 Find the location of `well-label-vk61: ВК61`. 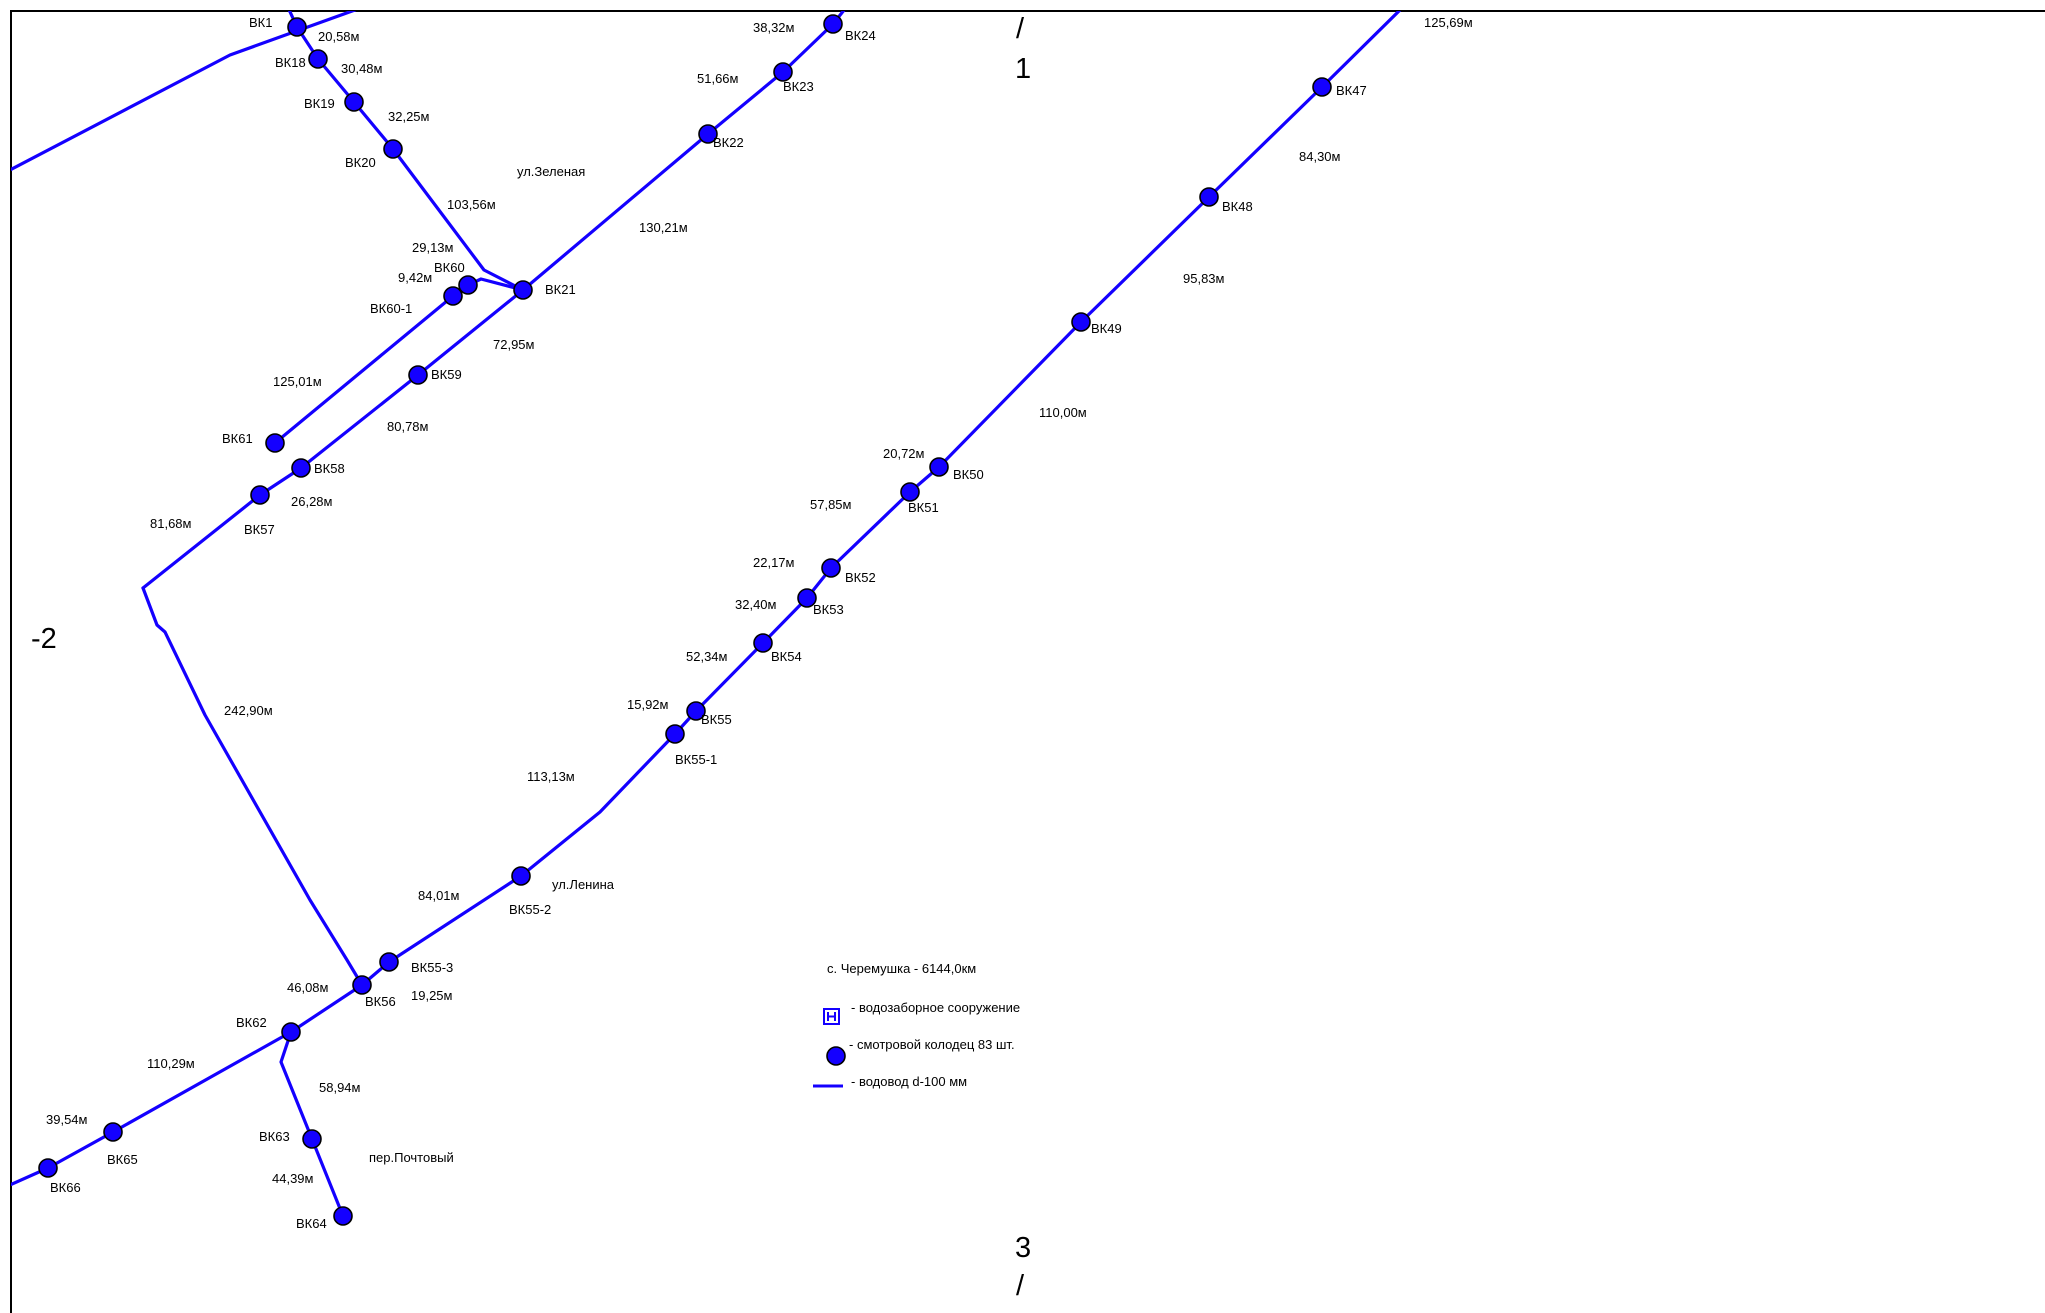

well-label-vk61: ВК61 is located at coordinates (237, 438).